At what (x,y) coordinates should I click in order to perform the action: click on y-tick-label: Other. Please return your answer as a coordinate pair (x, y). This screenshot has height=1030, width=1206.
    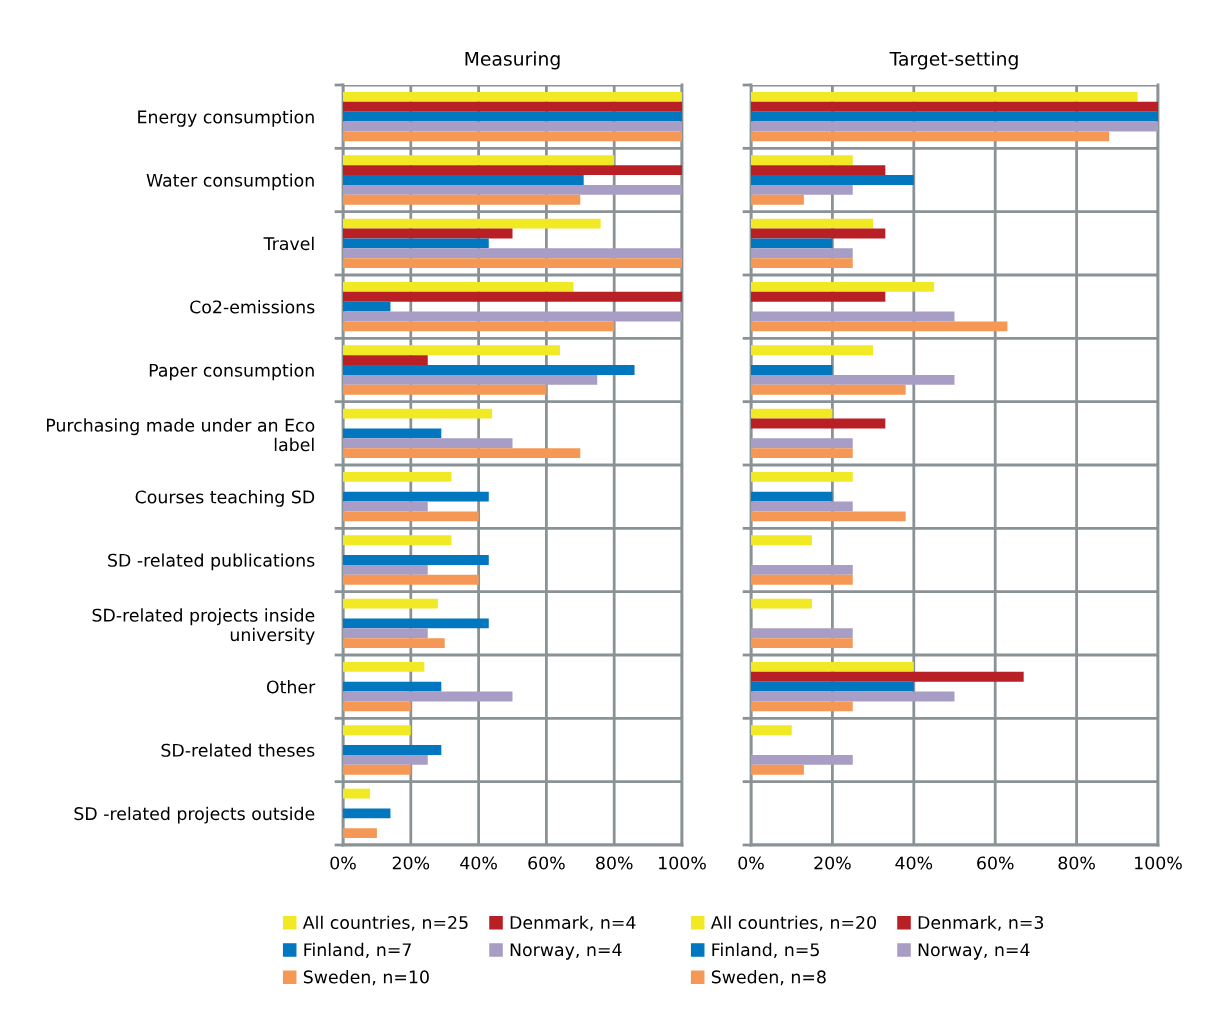
    Looking at the image, I should click on (291, 687).